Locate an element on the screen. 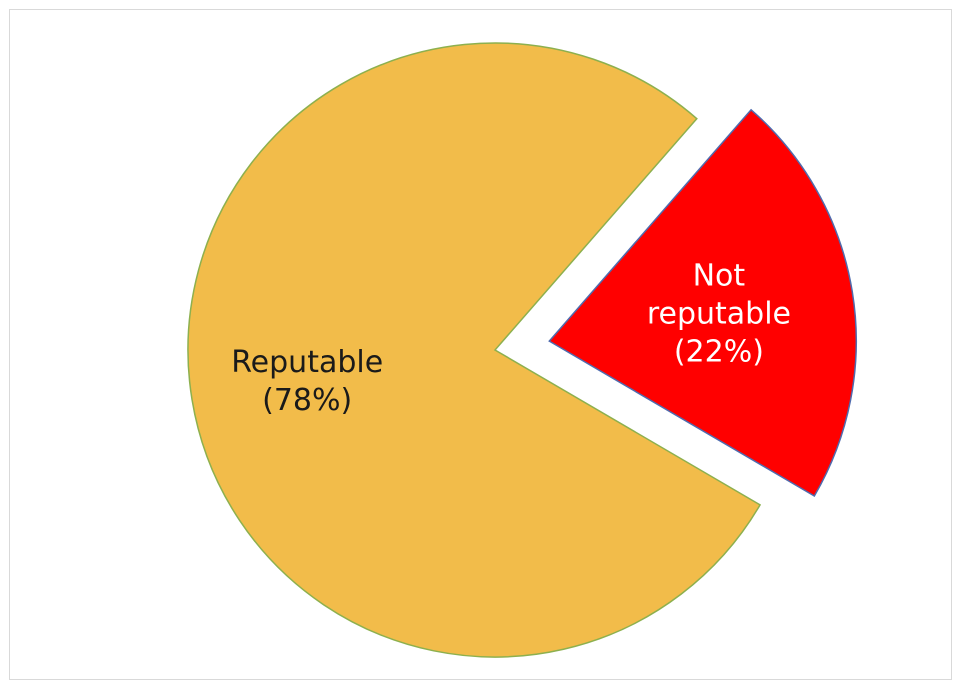  slice-label-reputable: Reputable (78%) is located at coordinates (307, 381).